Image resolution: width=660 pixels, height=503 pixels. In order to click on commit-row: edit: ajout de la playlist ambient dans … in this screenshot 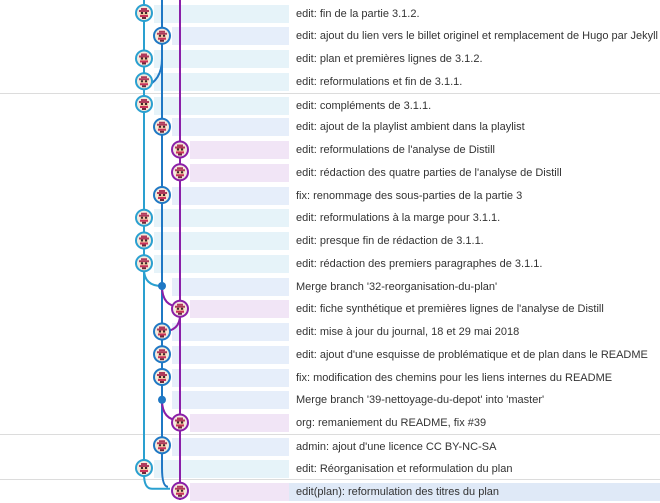, I will do `click(330, 126)`.